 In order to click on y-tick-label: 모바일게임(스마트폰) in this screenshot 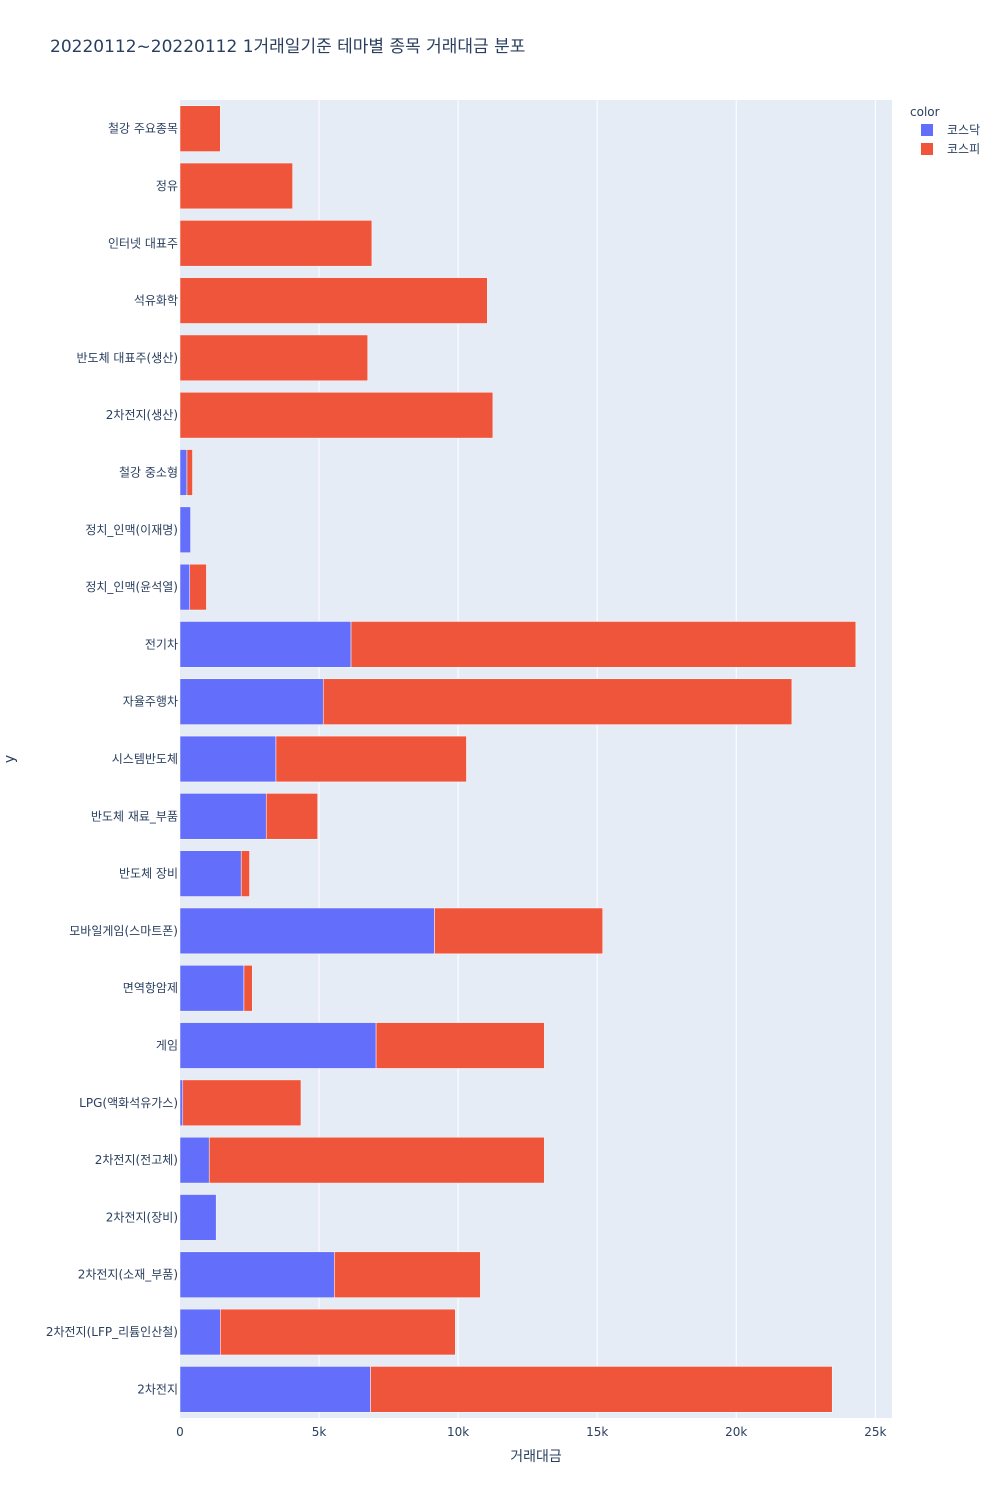, I will do `click(123, 931)`.